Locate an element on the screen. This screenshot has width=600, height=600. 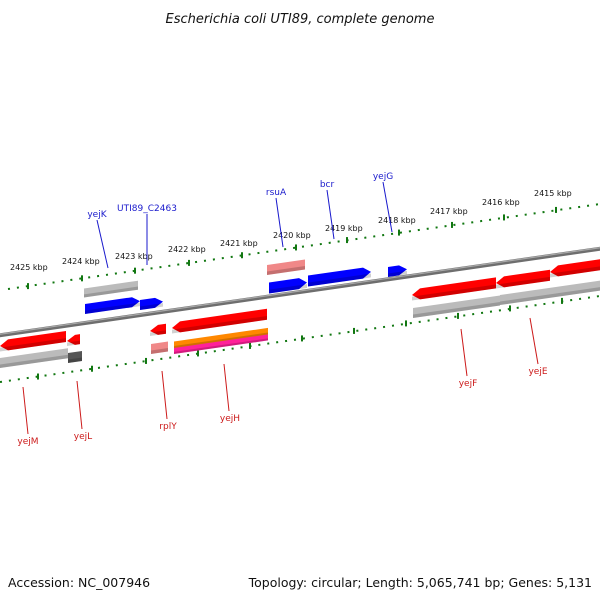
gene-label-bottom: yejE is located at coordinates (537, 372).